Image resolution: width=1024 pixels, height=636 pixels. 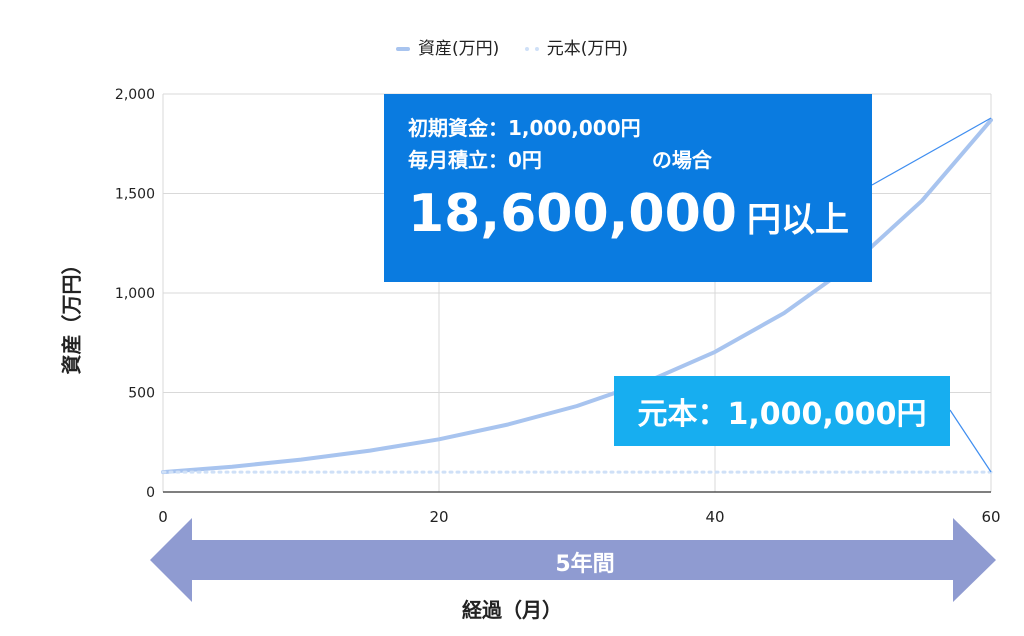 I want to click on legend-item-assets: 資産(万円), so click(x=447, y=46).